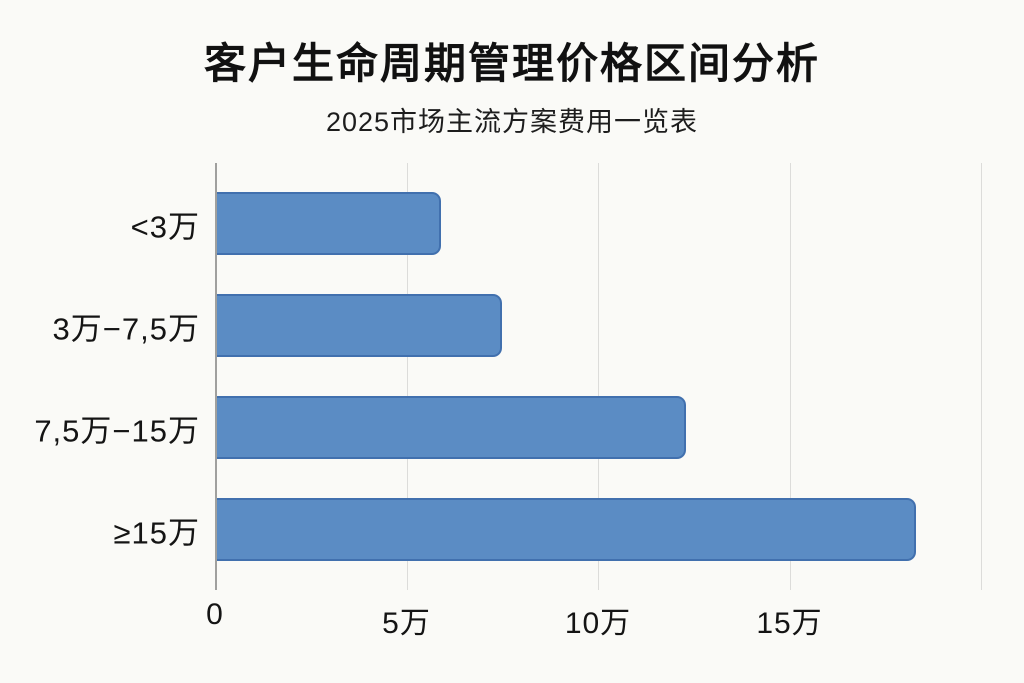 The image size is (1024, 683). I want to click on bar-3万−7,5万, so click(359, 325).